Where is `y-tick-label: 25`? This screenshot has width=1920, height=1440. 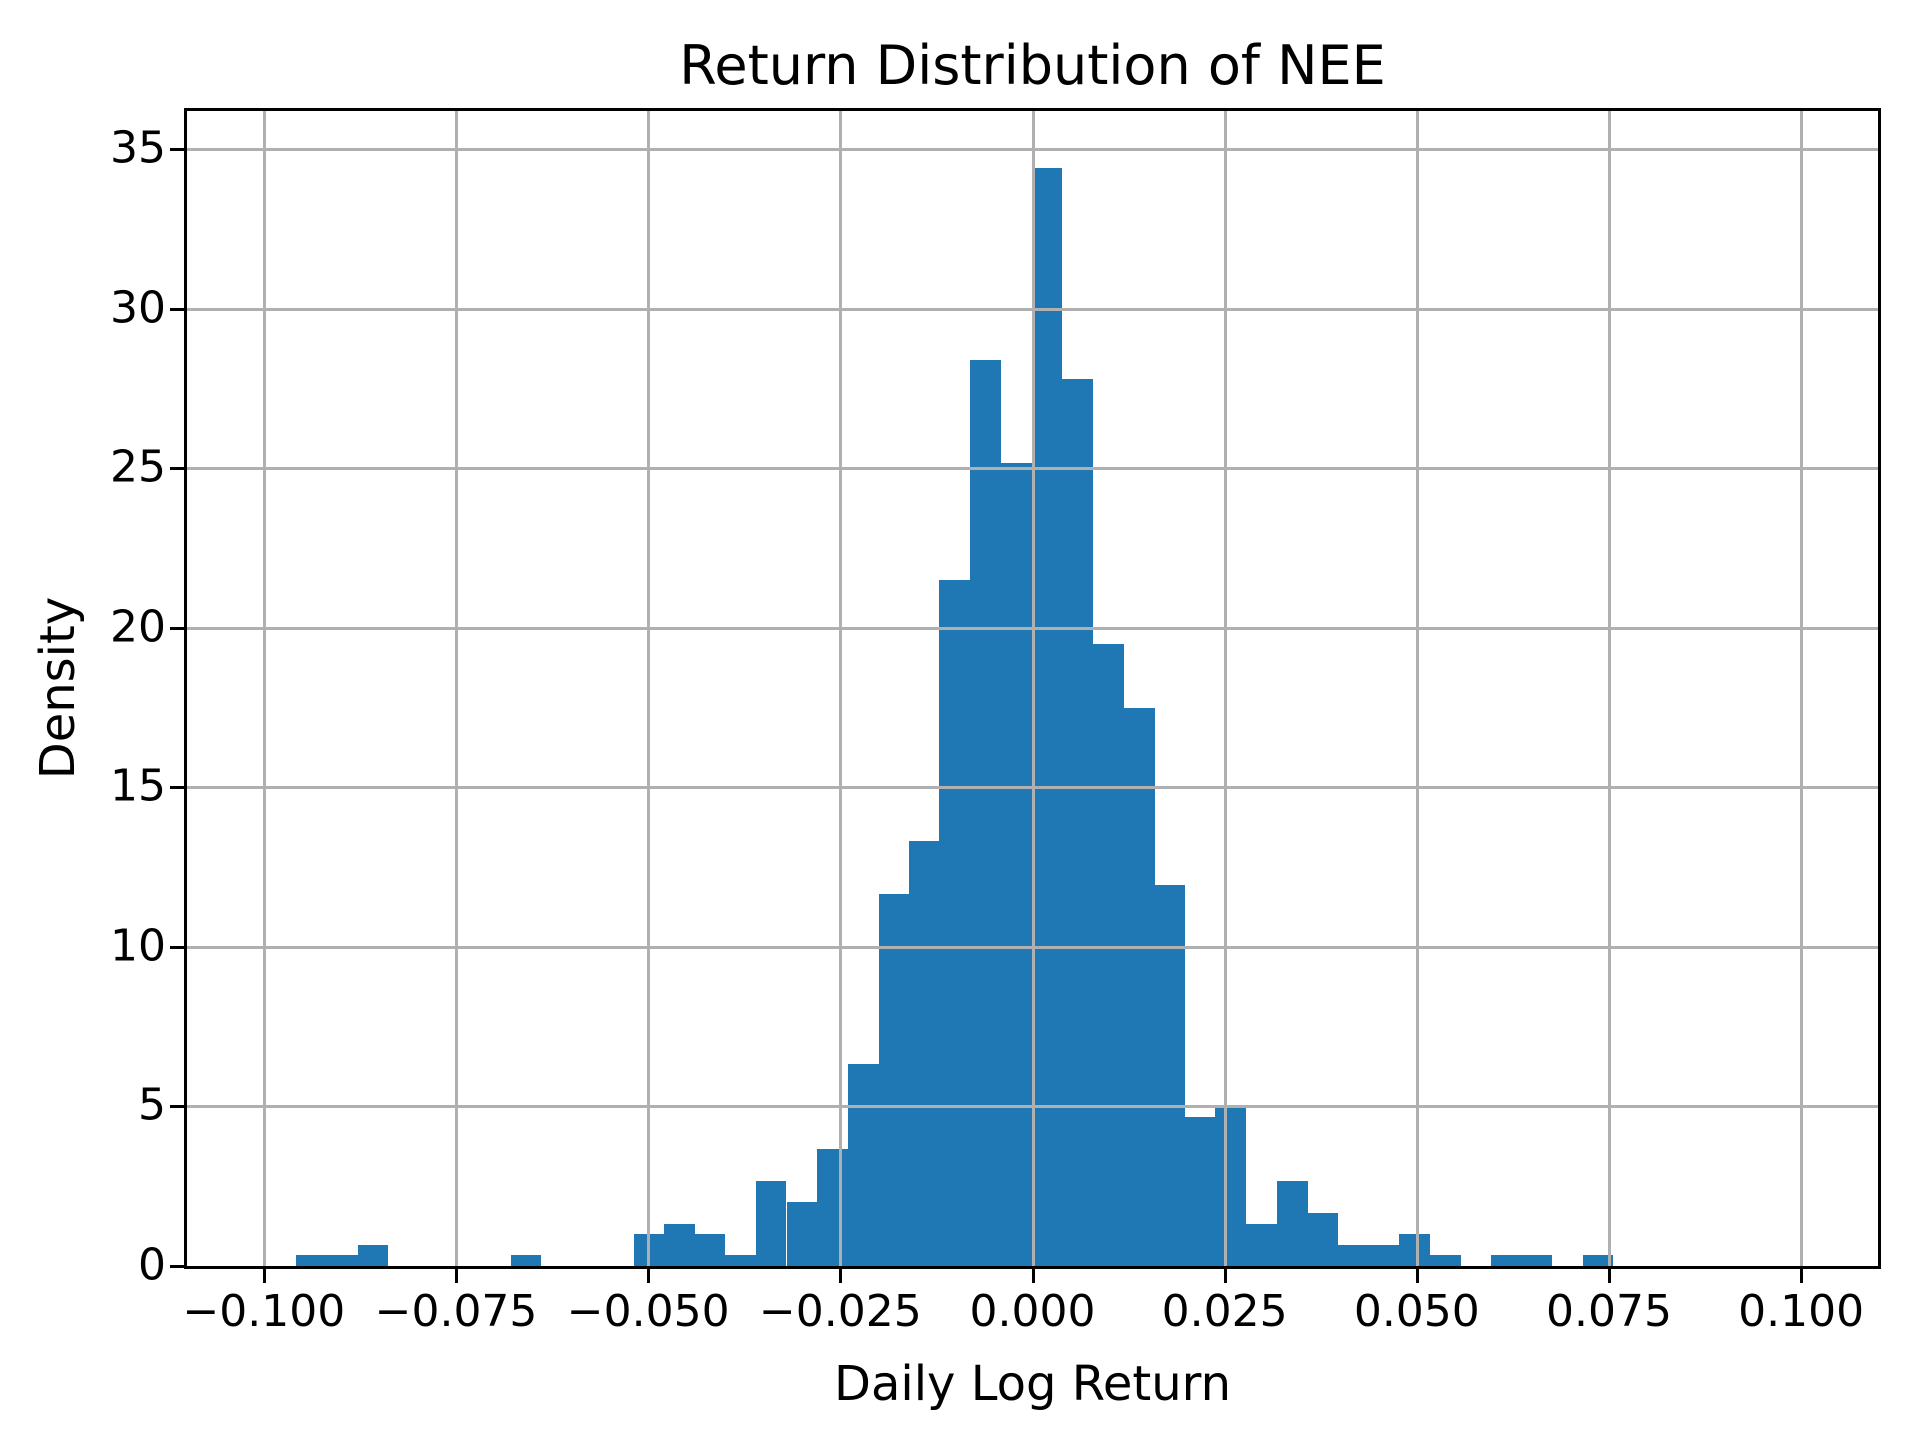
y-tick-label: 25 is located at coordinates (138, 467).